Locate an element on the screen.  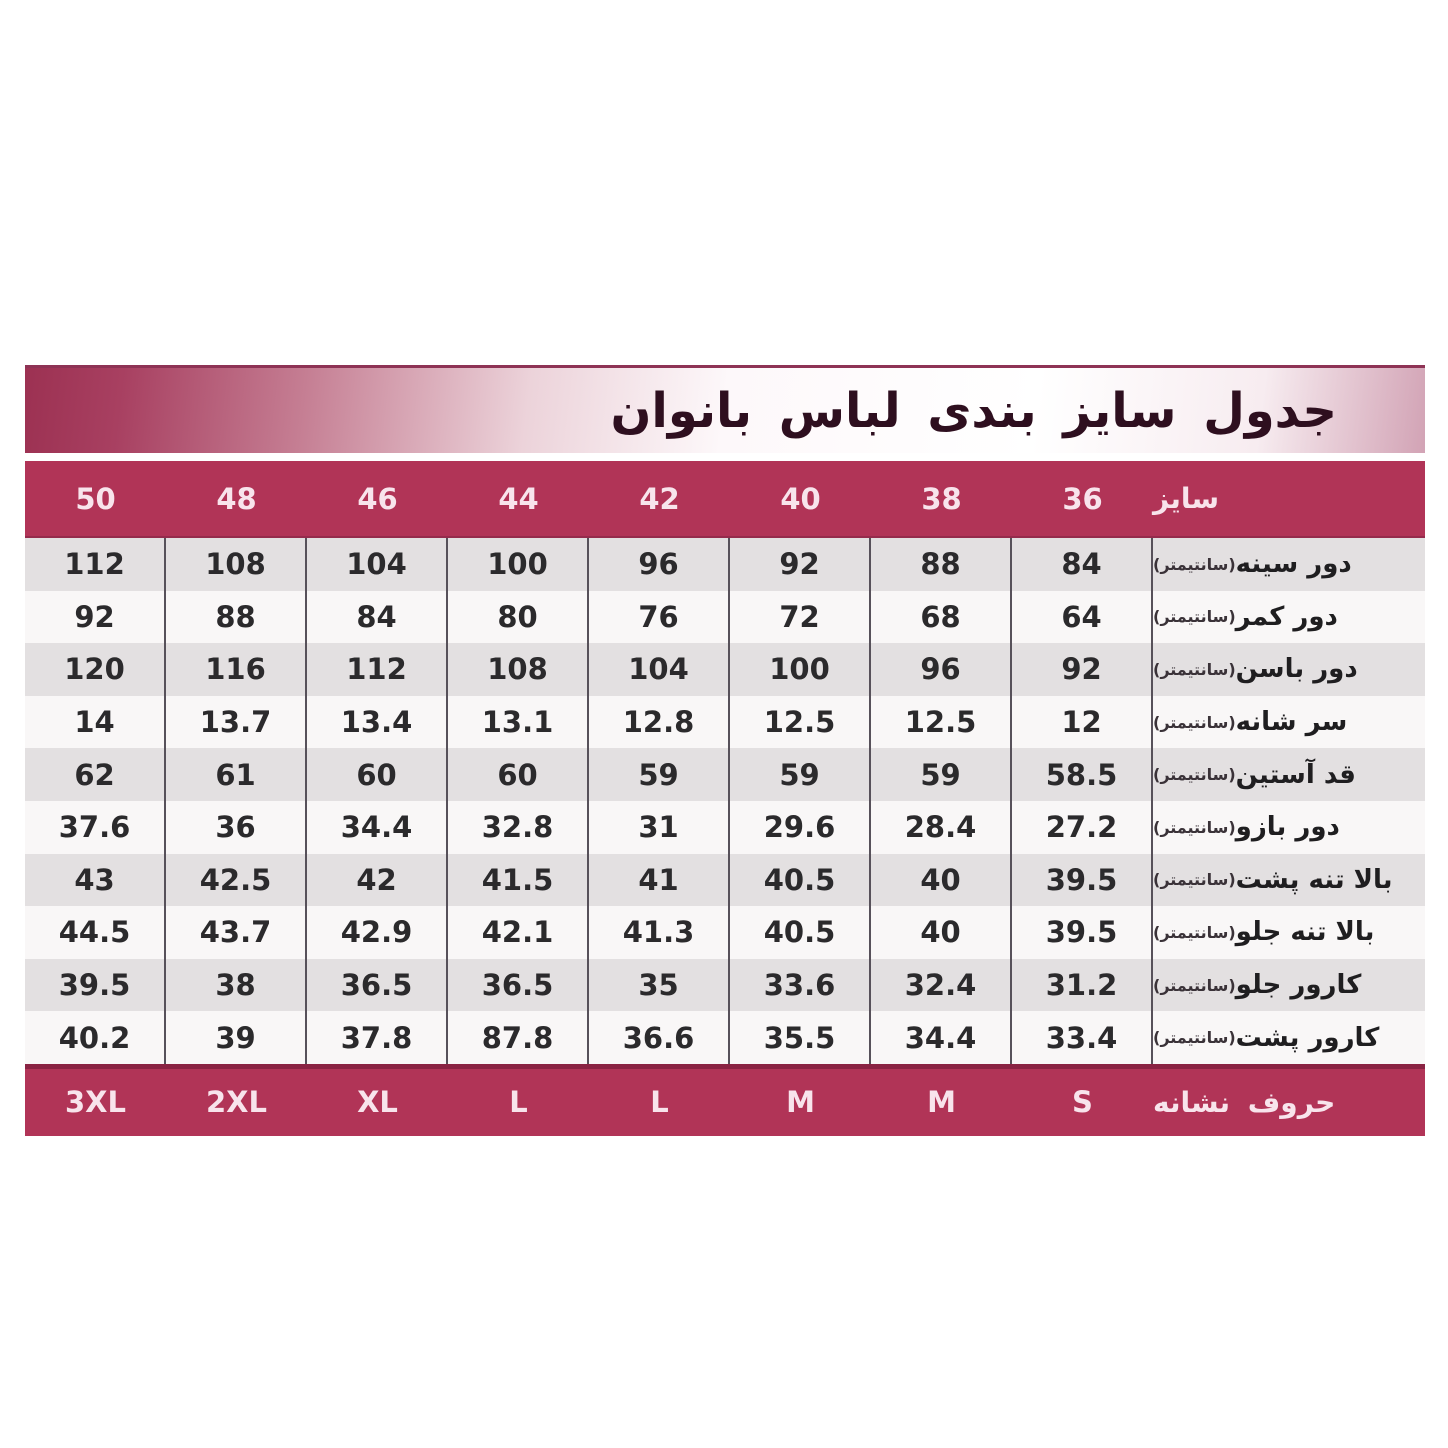
header-size-cell: 46 is located at coordinates (377, 498).